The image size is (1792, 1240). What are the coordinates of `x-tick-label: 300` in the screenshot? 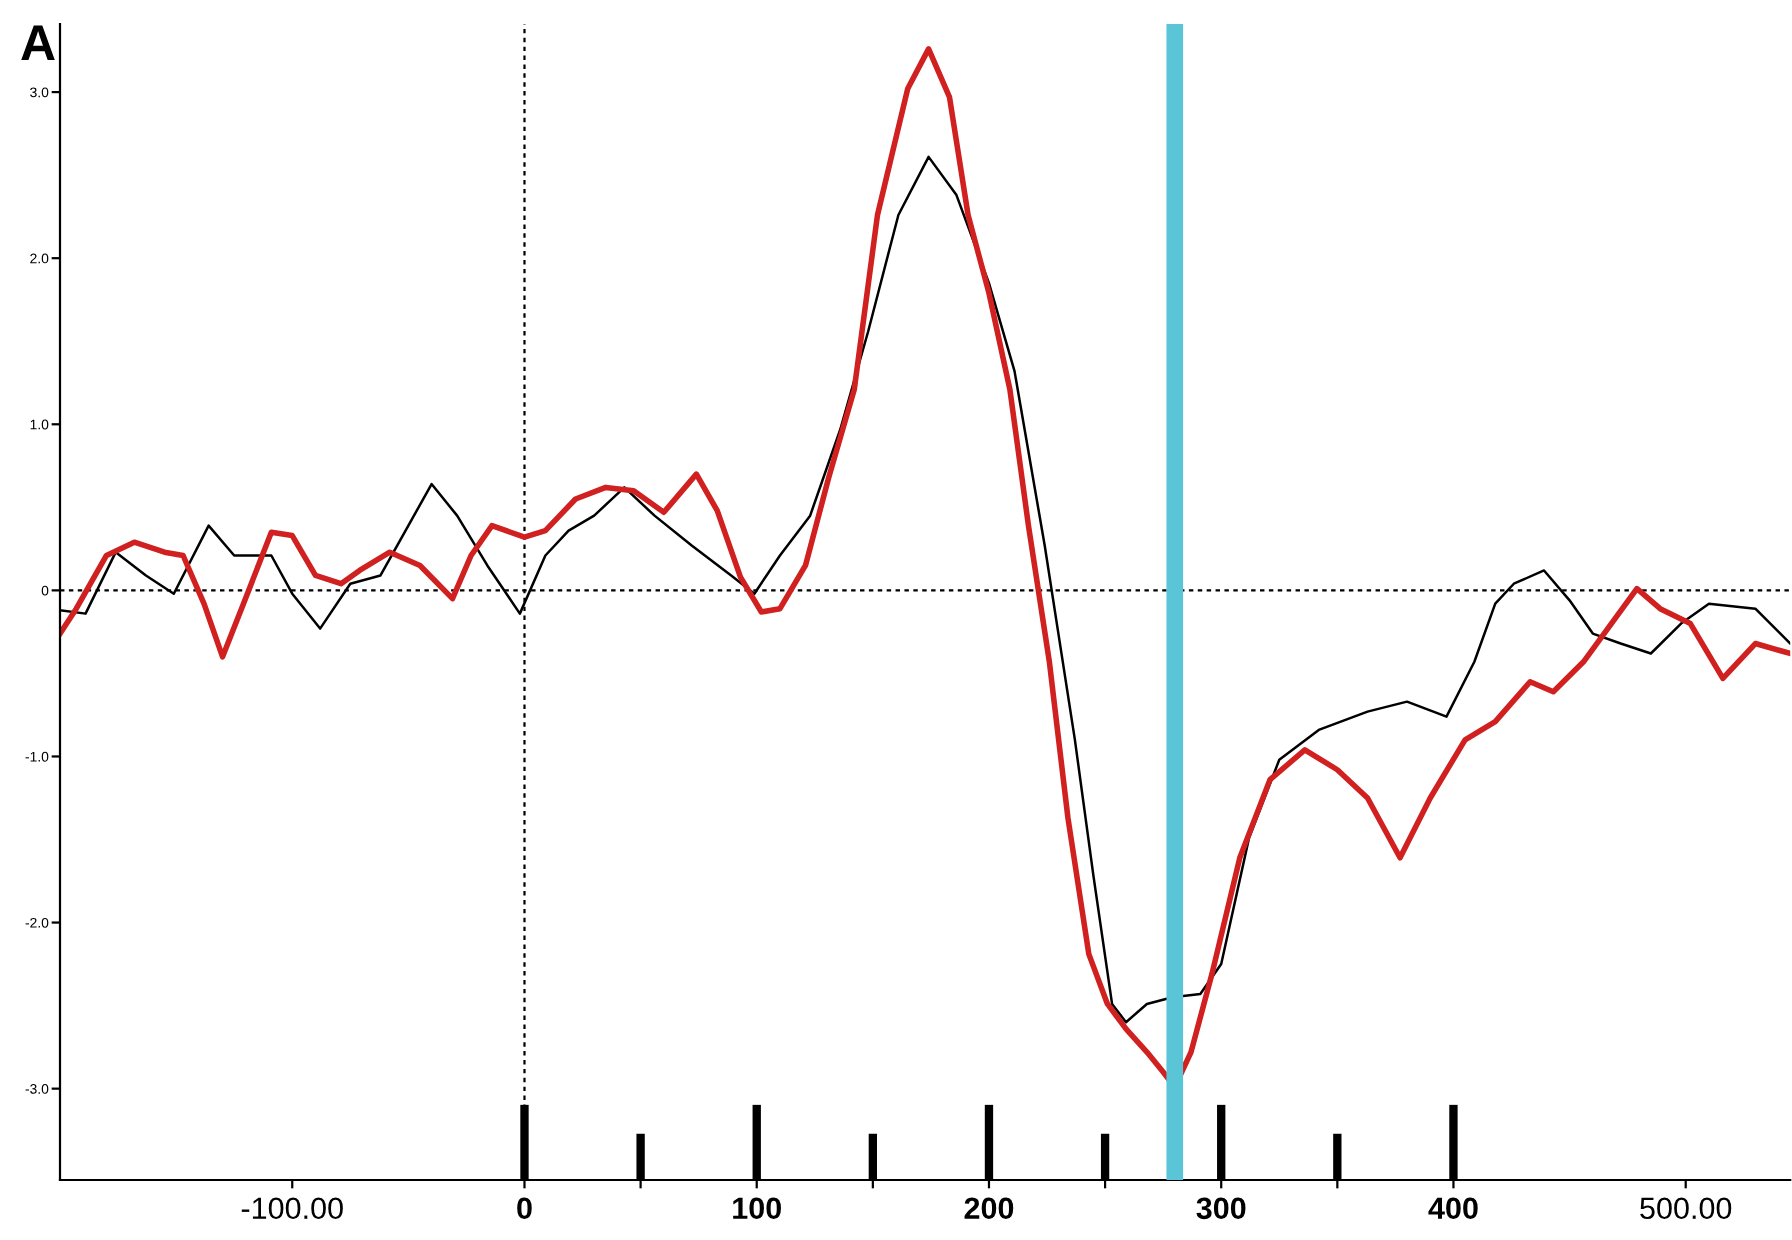 It's located at (1221, 1208).